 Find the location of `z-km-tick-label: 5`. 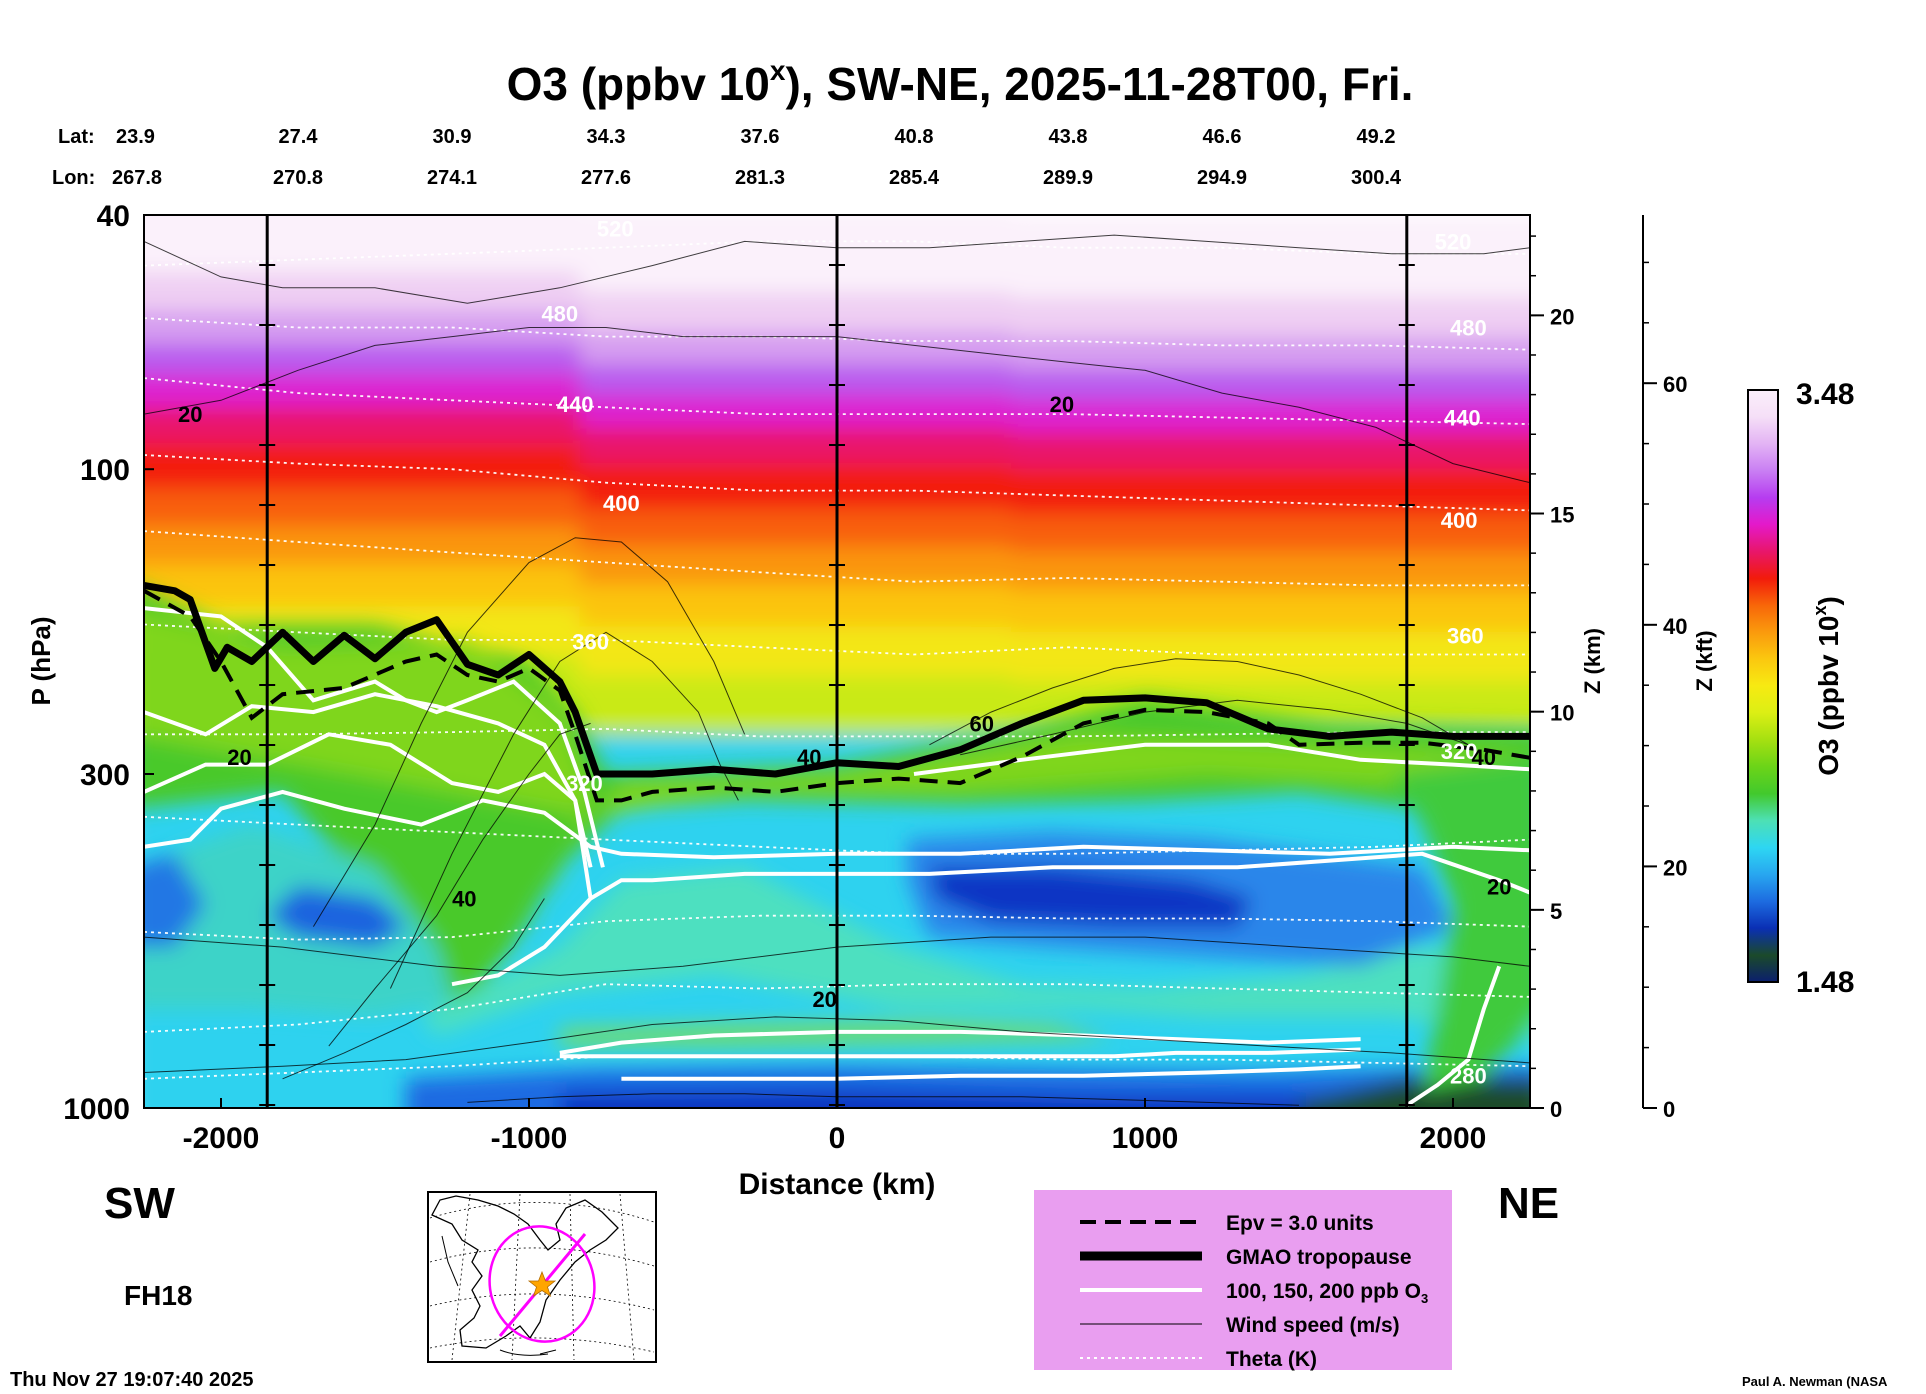

z-km-tick-label: 5 is located at coordinates (1556, 911).